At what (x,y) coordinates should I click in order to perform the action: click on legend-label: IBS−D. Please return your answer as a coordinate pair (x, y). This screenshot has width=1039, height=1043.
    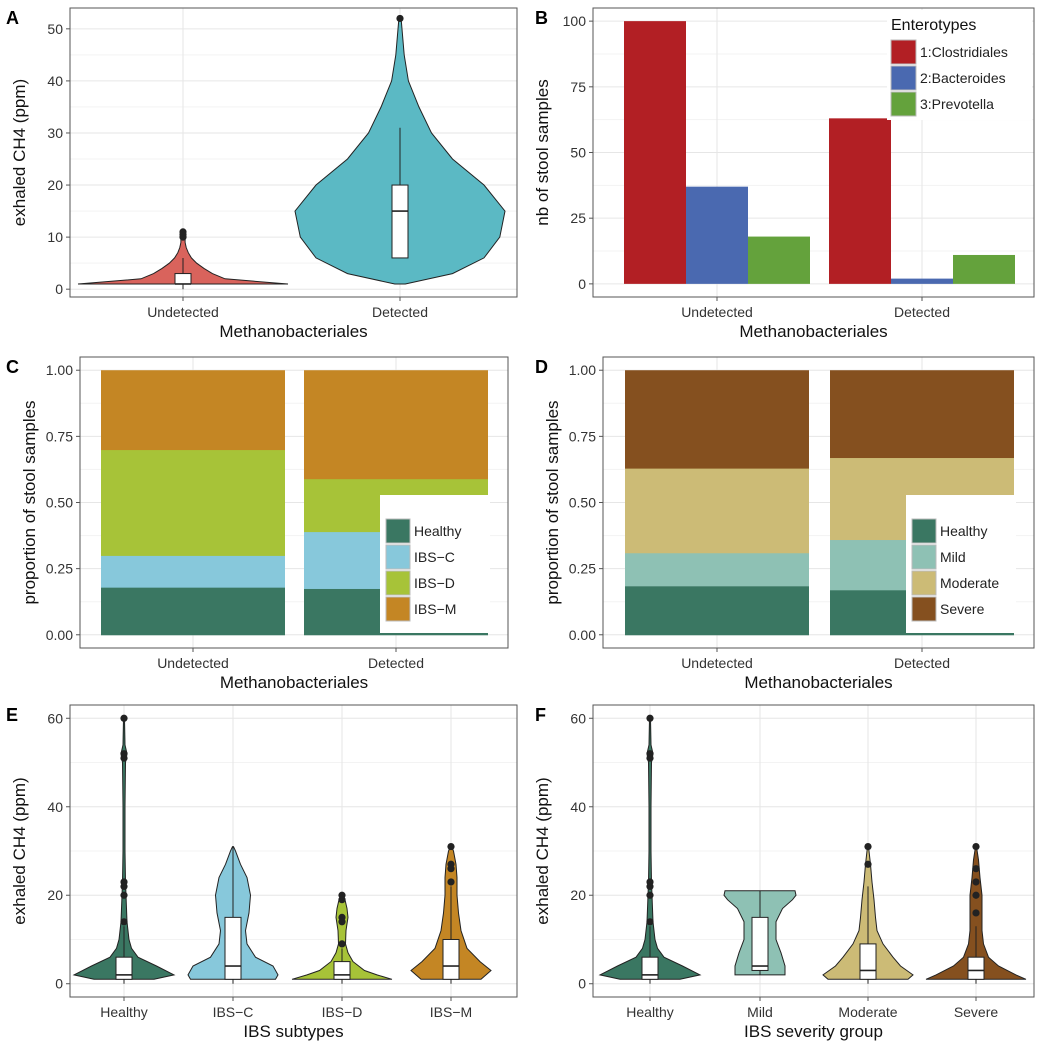
    Looking at the image, I should click on (434, 583).